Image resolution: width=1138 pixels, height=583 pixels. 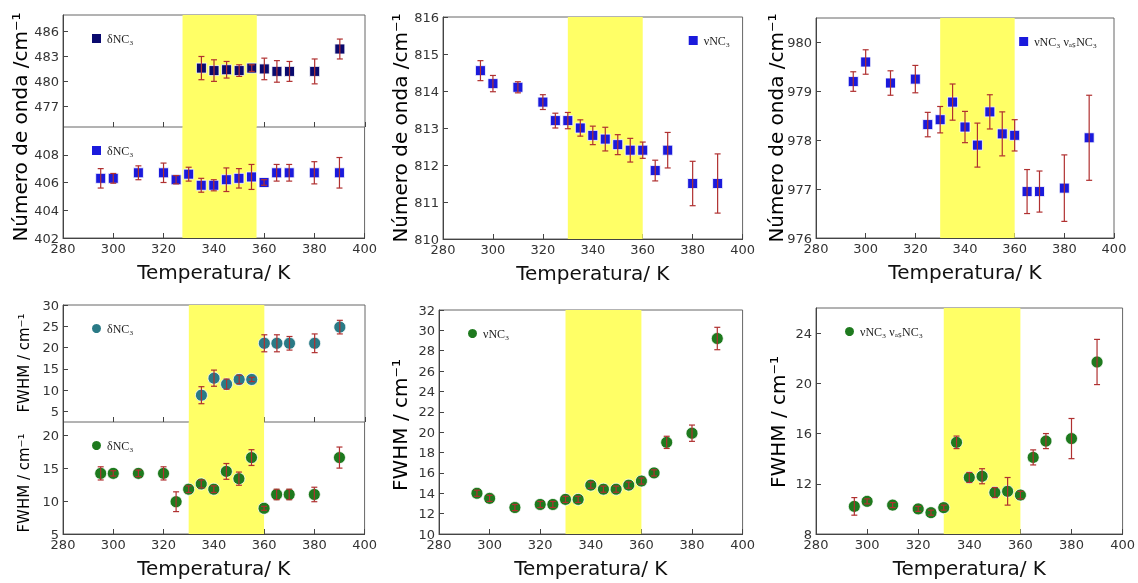 I want to click on legend-label: νNC₃ νₐₛNC₃, so click(x=1065, y=41).